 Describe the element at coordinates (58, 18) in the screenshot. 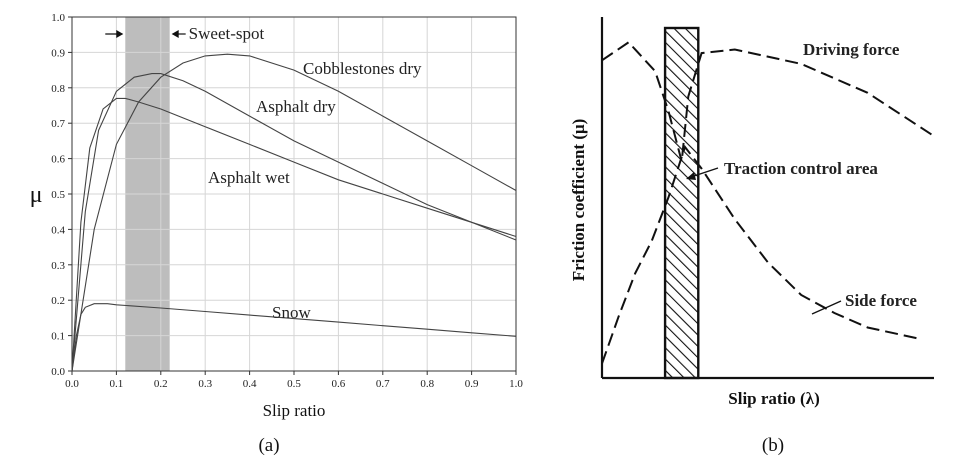

I see `y-tick-label: 1.0` at that location.